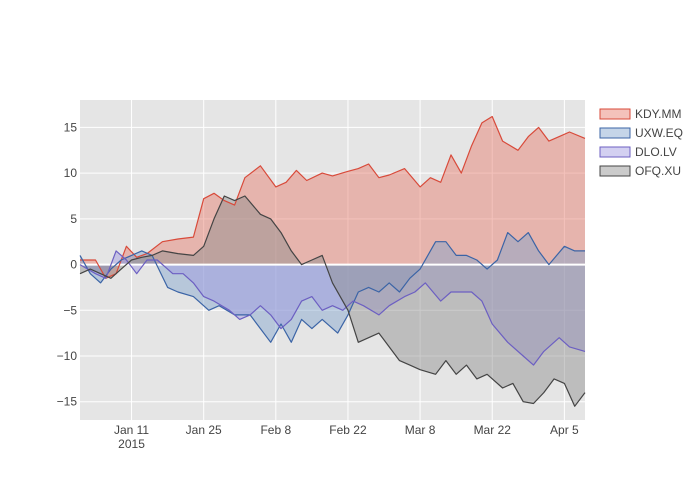 The height and width of the screenshot is (500, 700). What do you see at coordinates (658, 114) in the screenshot?
I see `legend-label: KDY.MM` at bounding box center [658, 114].